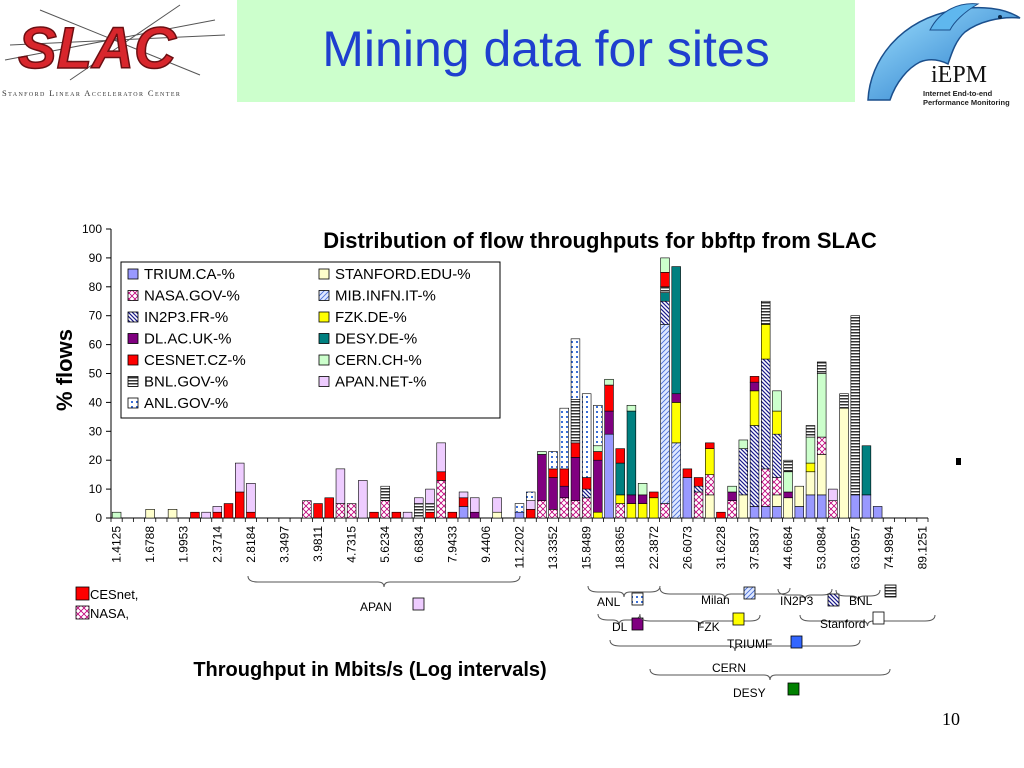  Describe the element at coordinates (352, 544) in the screenshot. I see `x-tick-label: 4.7315` at that location.